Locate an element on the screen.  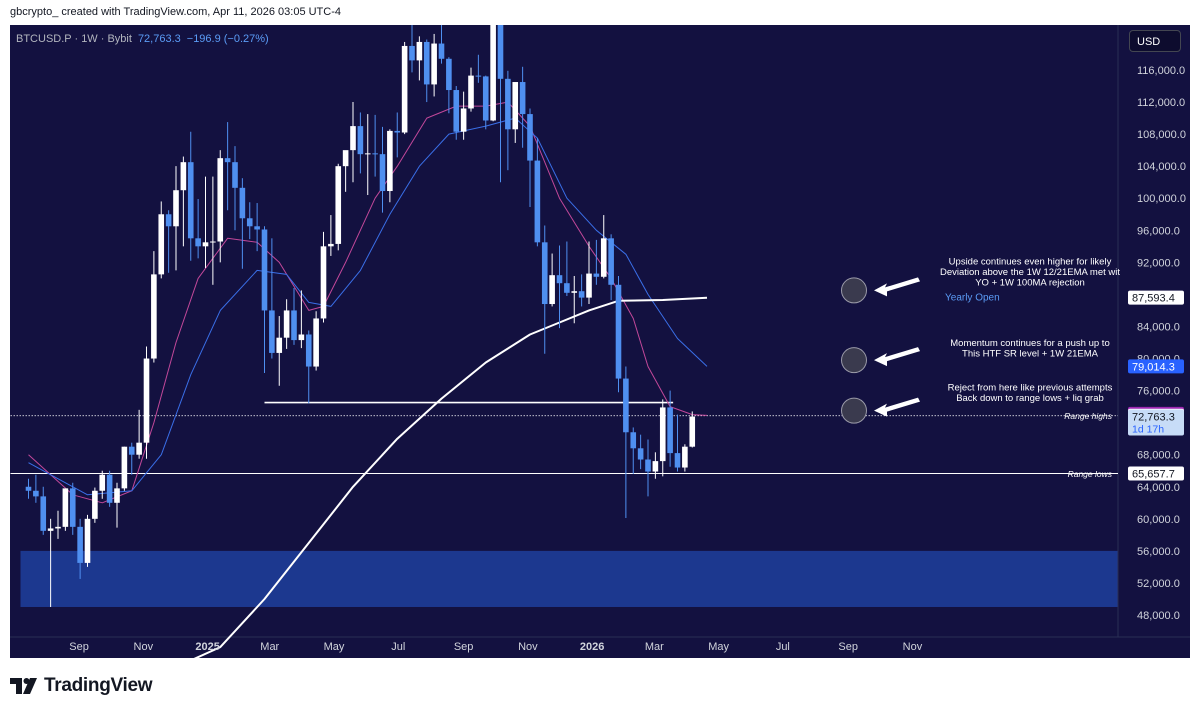
price-tag-text: 87,593.4 is located at coordinates (1153, 299).